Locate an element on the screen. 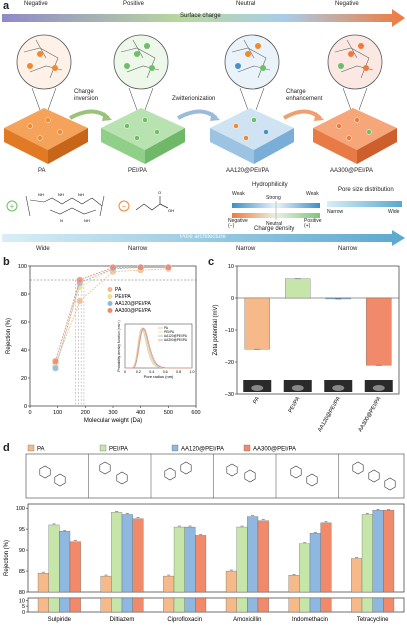 This screenshot has height=630, width=407. plot-frame-lower is located at coordinates (216, 605).